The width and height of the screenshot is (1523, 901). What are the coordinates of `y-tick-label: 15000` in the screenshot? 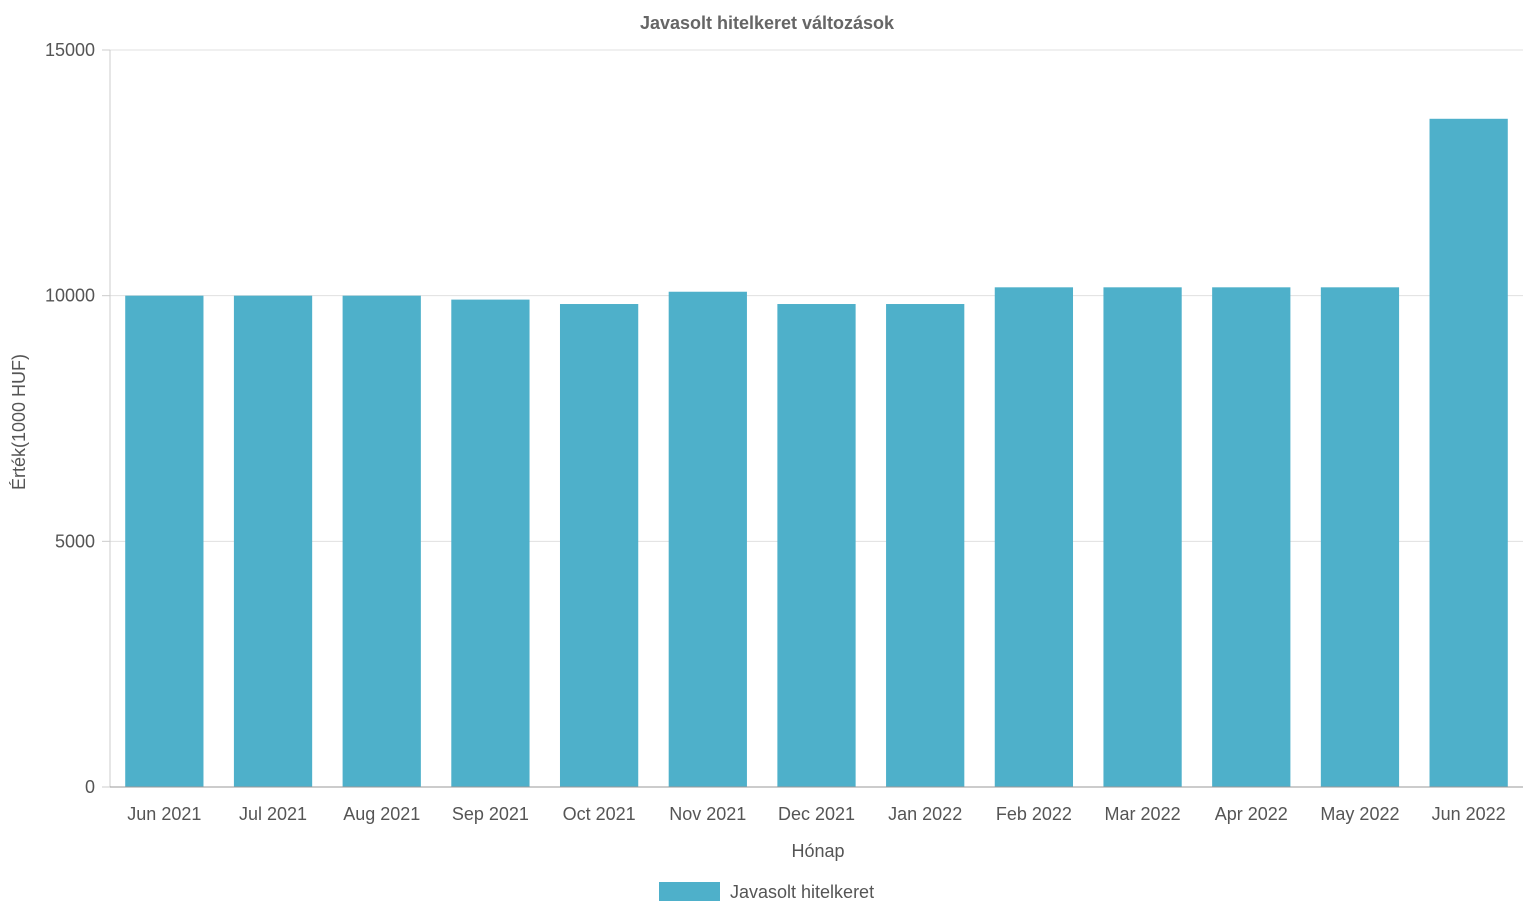 It's located at (70, 50).